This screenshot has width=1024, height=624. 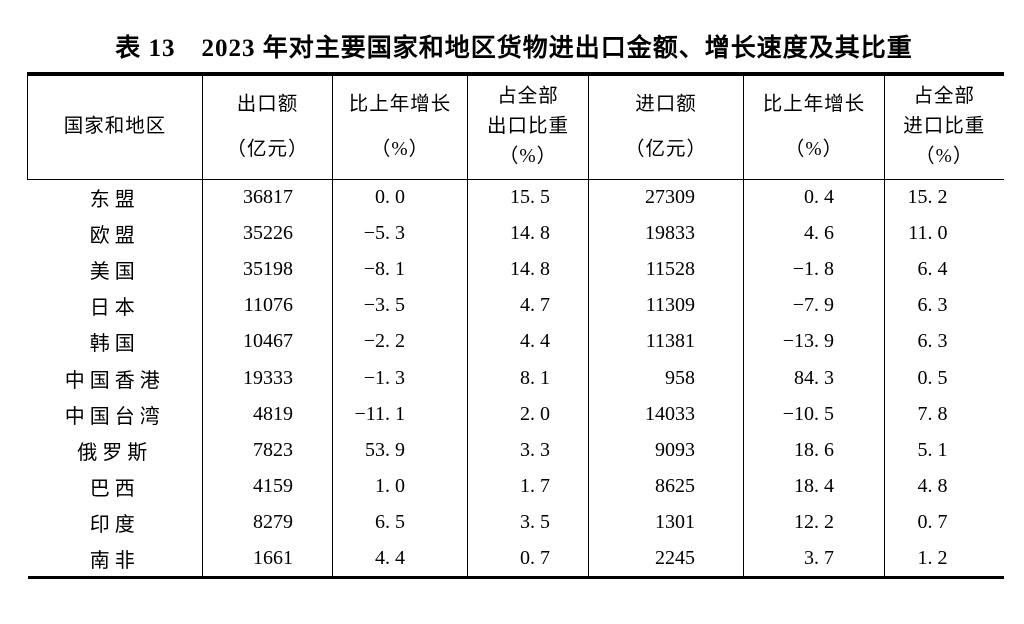 What do you see at coordinates (114, 489) in the screenshot?
I see `region-cell: 巴西` at bounding box center [114, 489].